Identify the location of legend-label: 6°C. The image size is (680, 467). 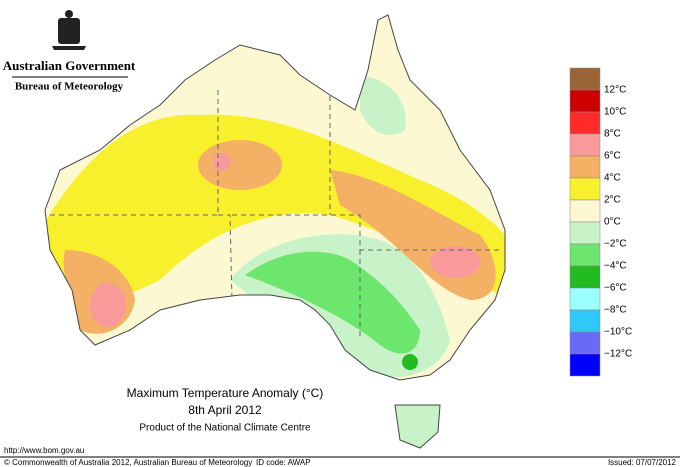
(612, 156).